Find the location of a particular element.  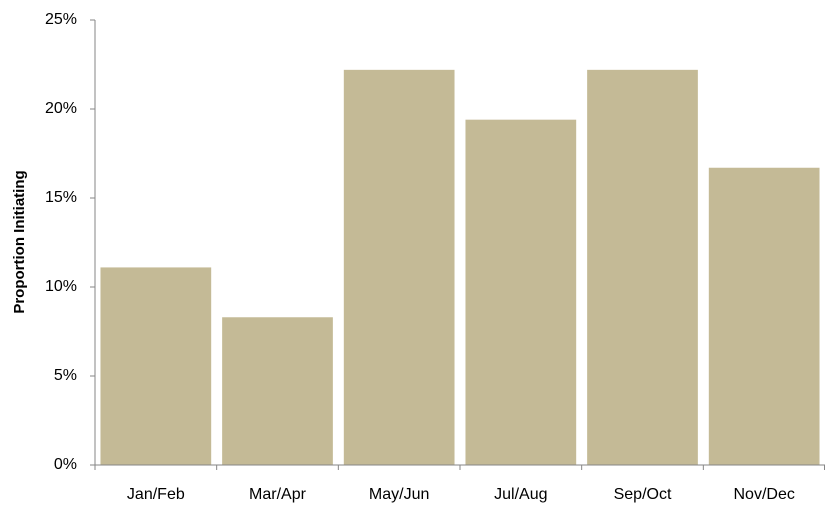

y-tick-label: 20% is located at coordinates (61, 108).